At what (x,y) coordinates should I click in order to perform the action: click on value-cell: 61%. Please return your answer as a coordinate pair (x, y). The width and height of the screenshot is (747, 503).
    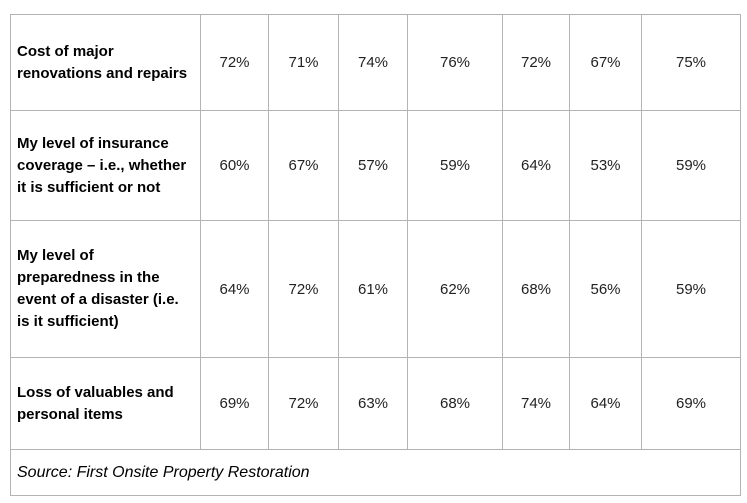
    Looking at the image, I should click on (373, 289).